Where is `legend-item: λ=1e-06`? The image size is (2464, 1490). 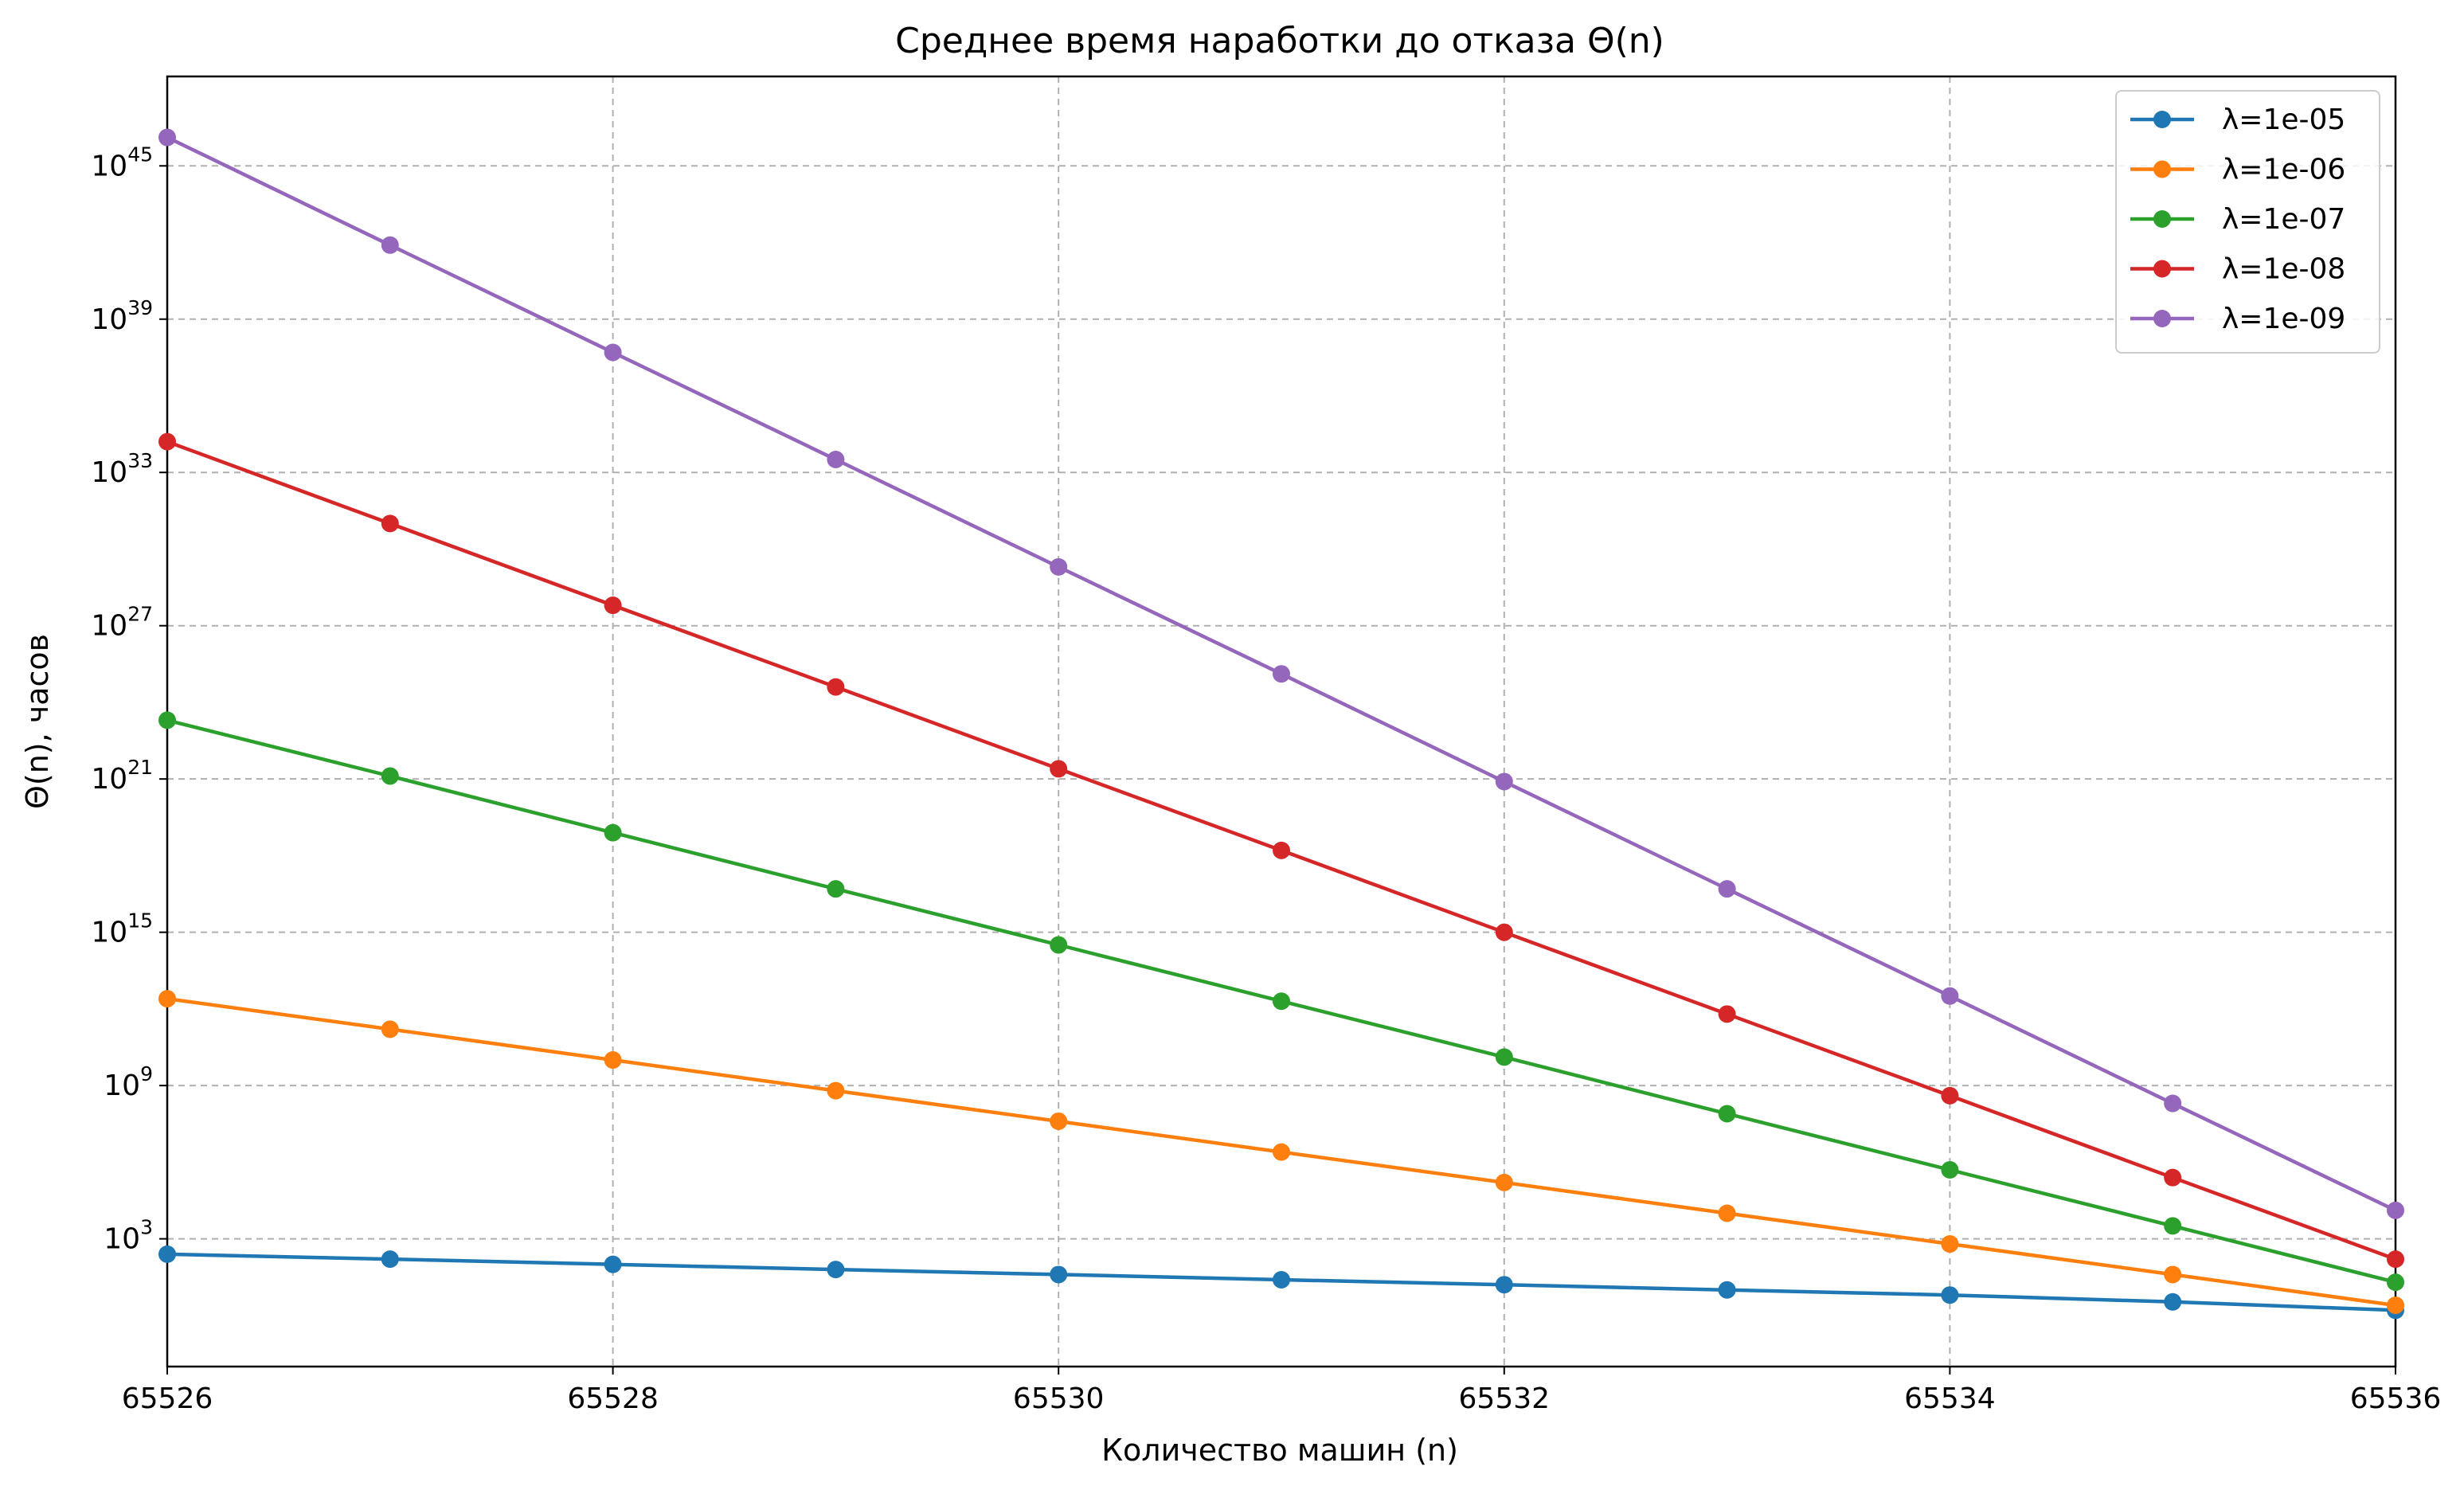
legend-item: λ=1e-06 is located at coordinates (2237, 170).